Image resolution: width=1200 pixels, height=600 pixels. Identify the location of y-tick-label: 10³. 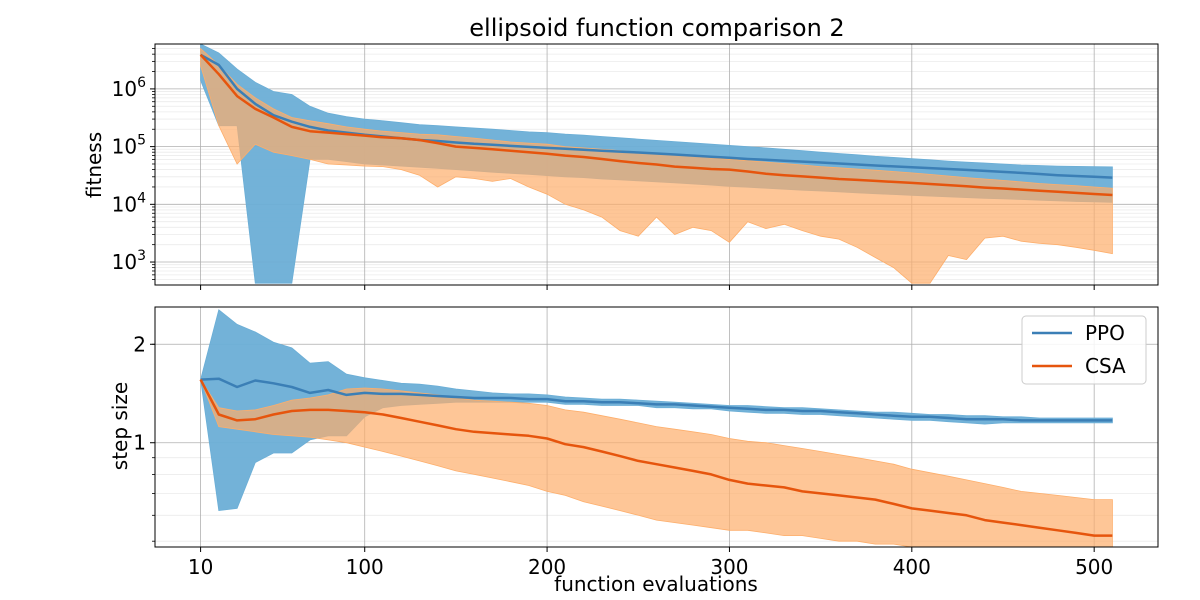
(129, 261).